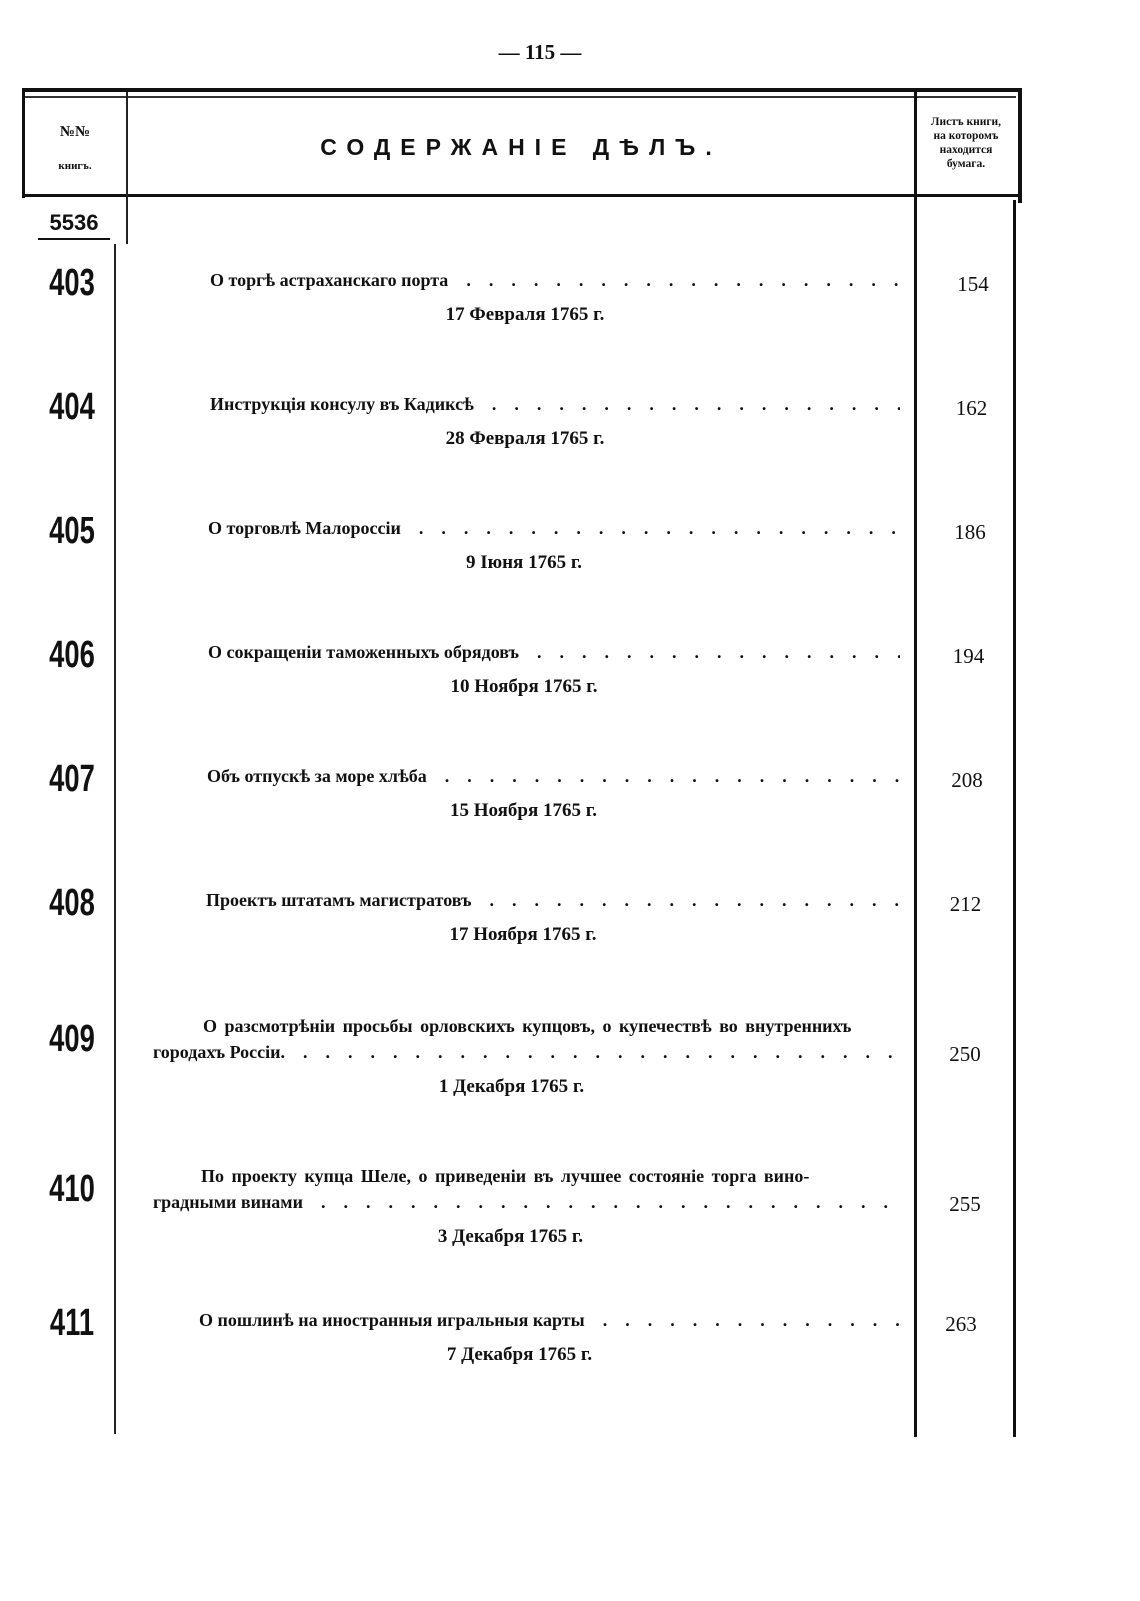 The height and width of the screenshot is (1601, 1140). What do you see at coordinates (75, 166) in the screenshot?
I see `header-number-sublabel: книгъ.` at bounding box center [75, 166].